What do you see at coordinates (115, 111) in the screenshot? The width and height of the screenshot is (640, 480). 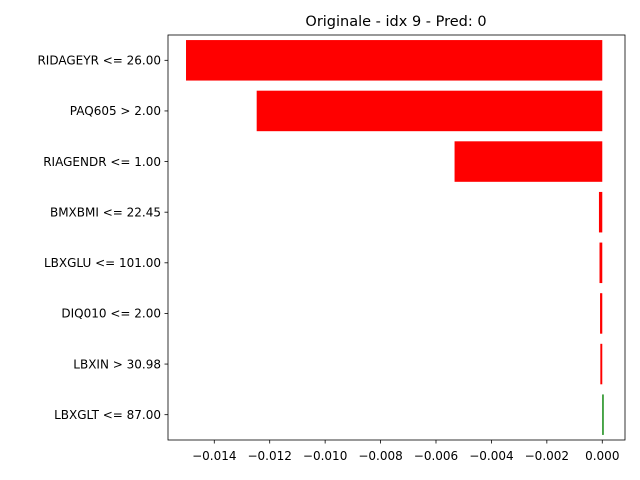 I see `y-tick-label: PAQ605 > 2.00` at bounding box center [115, 111].